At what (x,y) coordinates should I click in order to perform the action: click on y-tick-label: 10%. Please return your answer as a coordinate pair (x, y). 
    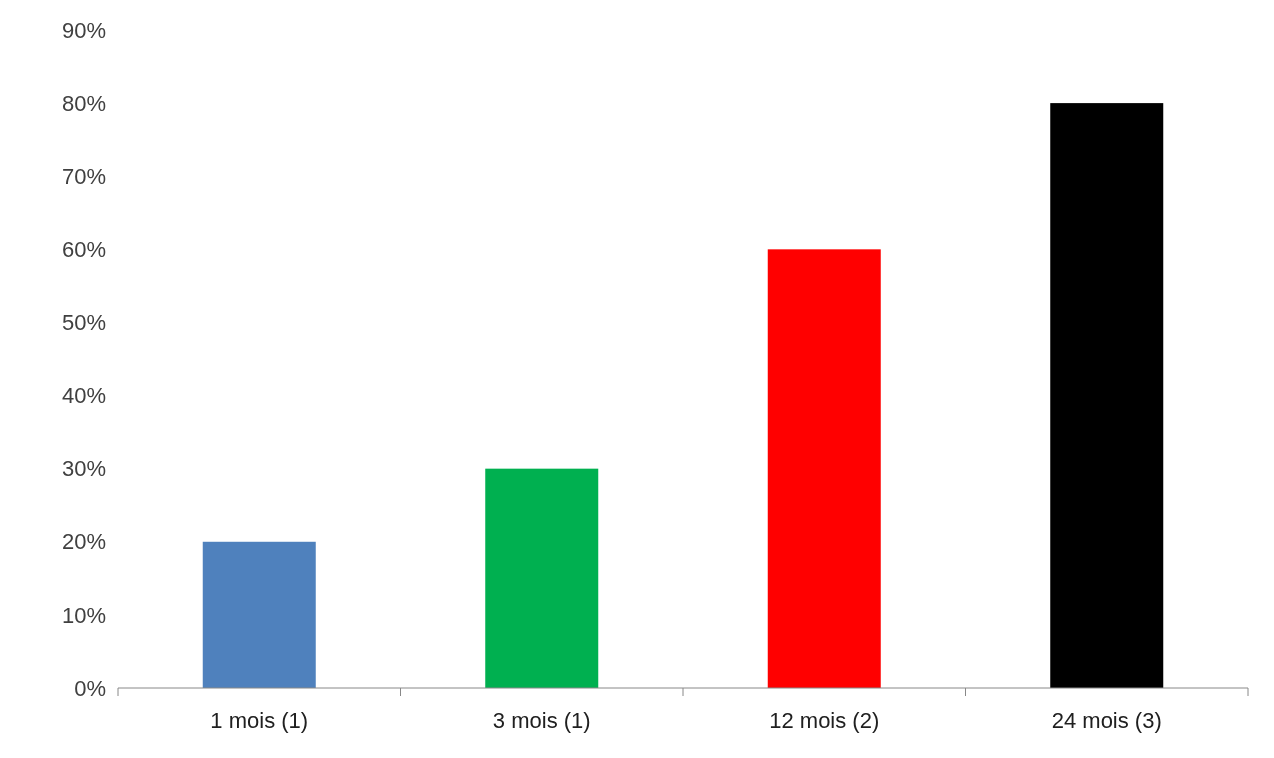
    Looking at the image, I should click on (83, 615).